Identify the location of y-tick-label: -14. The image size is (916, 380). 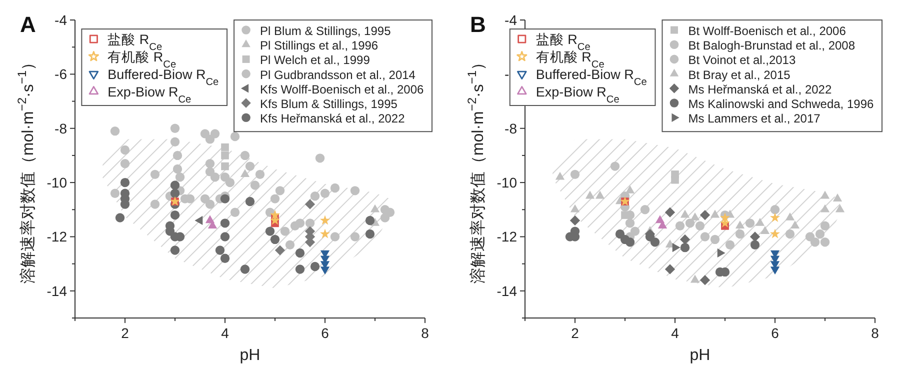
(507, 290).